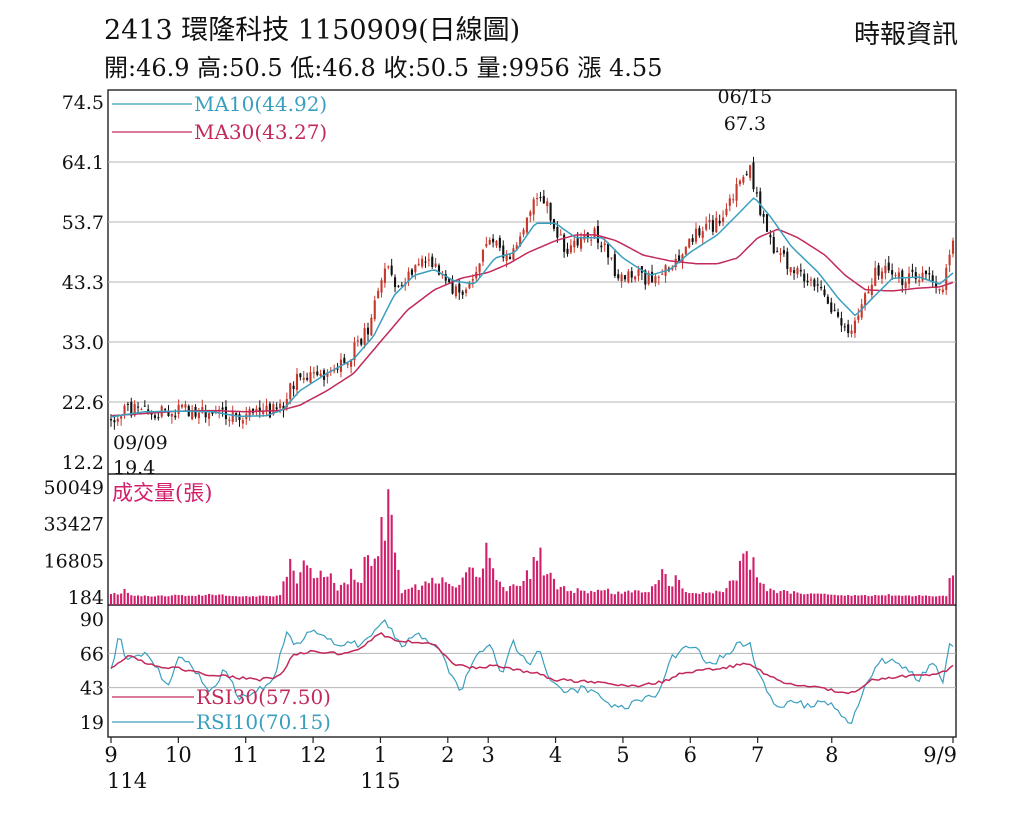 The width and height of the screenshot is (1024, 819). What do you see at coordinates (83, 463) in the screenshot?
I see `price-y-tick-label: 12.2` at bounding box center [83, 463].